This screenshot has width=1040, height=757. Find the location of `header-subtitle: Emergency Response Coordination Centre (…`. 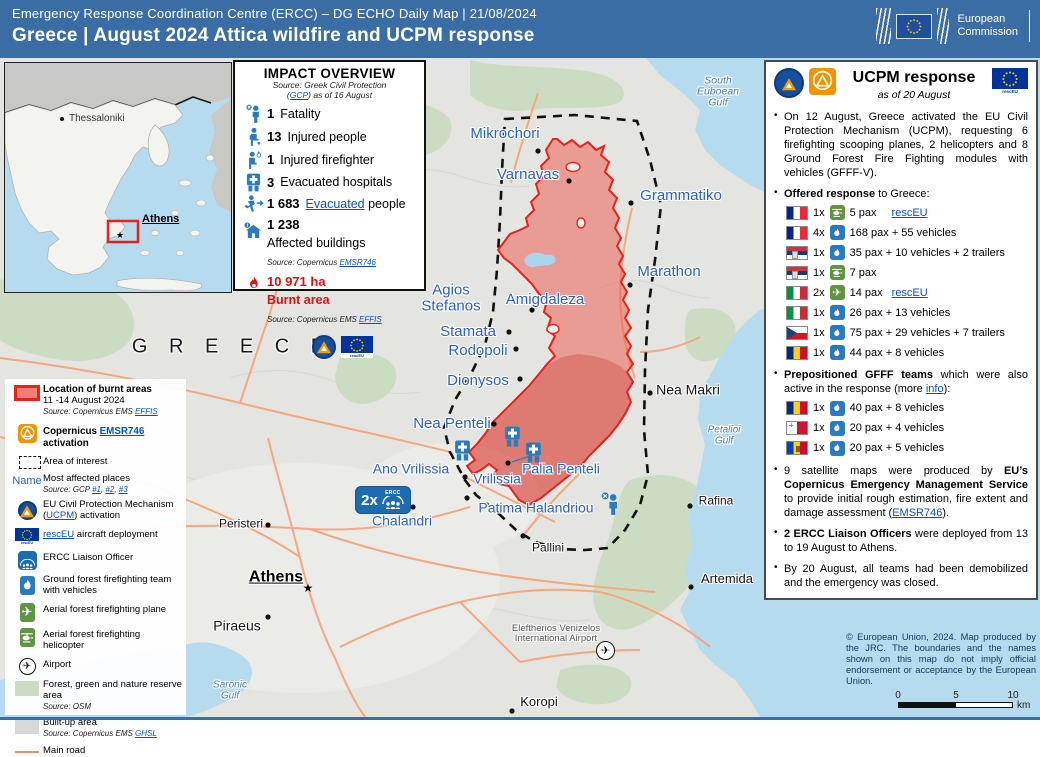

header-subtitle: Emergency Response Coordination Centre (… is located at coordinates (274, 13).